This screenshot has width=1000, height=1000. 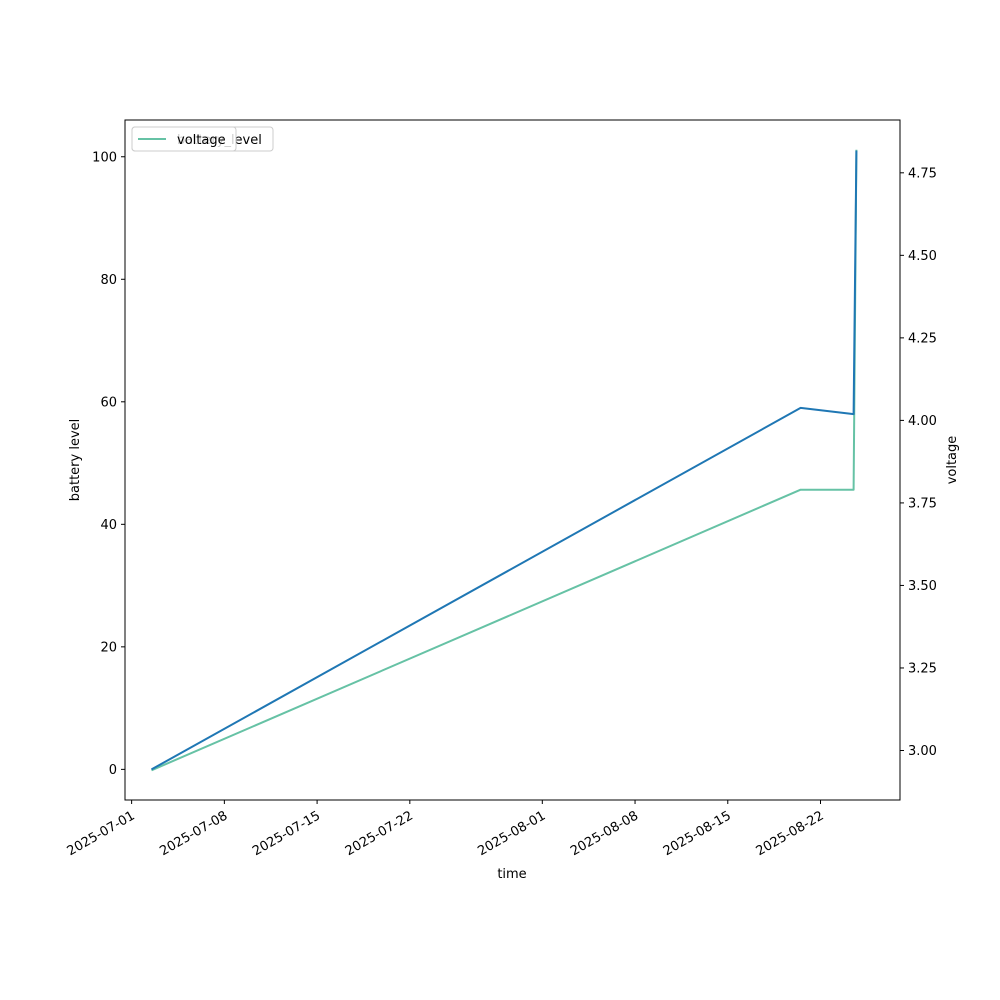 I want to click on legend-label: voltage, so click(x=201, y=140).